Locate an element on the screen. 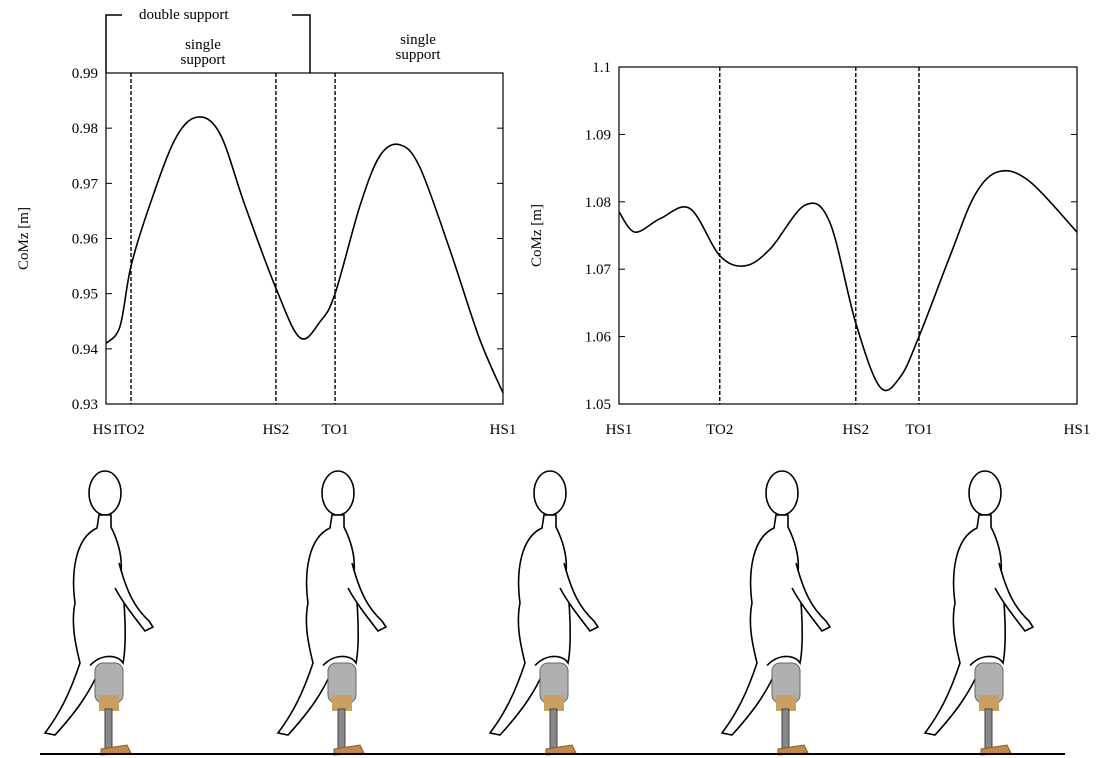 The width and height of the screenshot is (1102, 758). y-tick-label: 0.93 is located at coordinates (85, 405).